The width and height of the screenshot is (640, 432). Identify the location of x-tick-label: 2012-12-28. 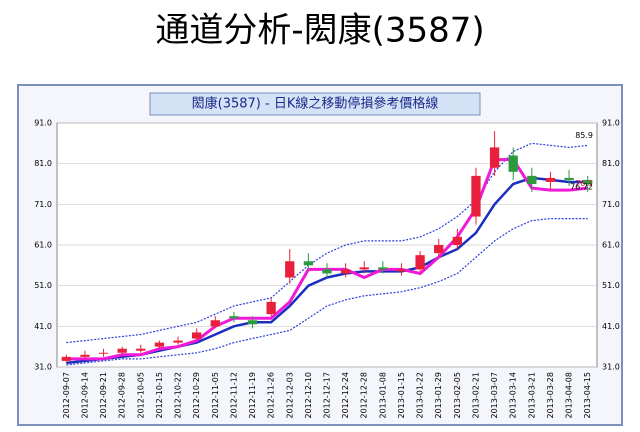
(364, 395).